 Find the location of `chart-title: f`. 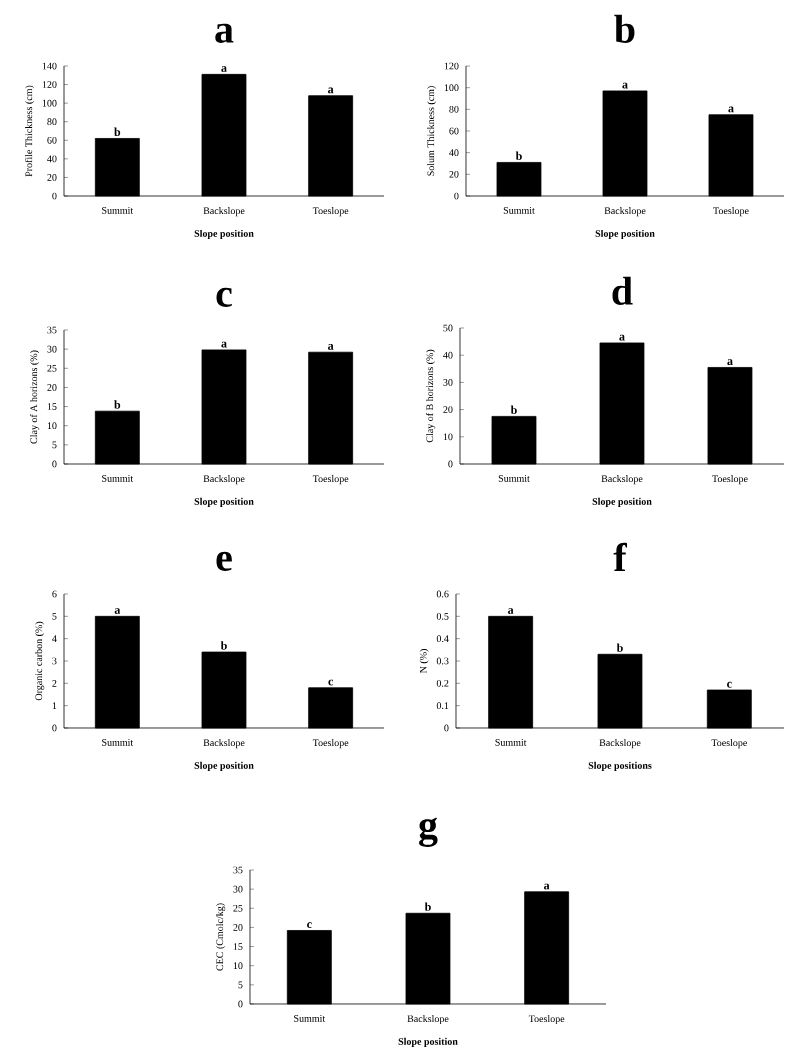

chart-title: f is located at coordinates (620, 556).